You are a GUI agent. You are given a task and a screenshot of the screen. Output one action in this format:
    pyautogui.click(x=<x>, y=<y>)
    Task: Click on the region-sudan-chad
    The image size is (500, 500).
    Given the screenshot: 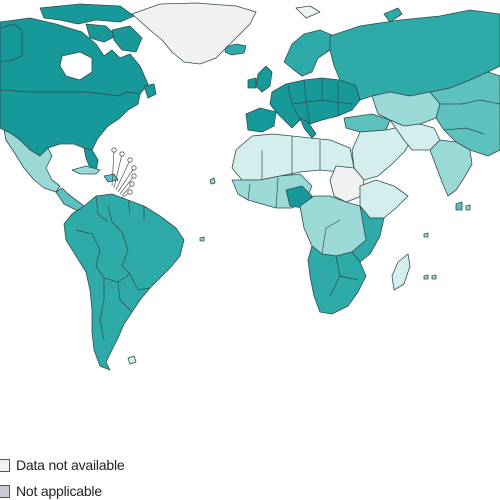 What is the action you would take?
    pyautogui.click(x=347, y=184)
    